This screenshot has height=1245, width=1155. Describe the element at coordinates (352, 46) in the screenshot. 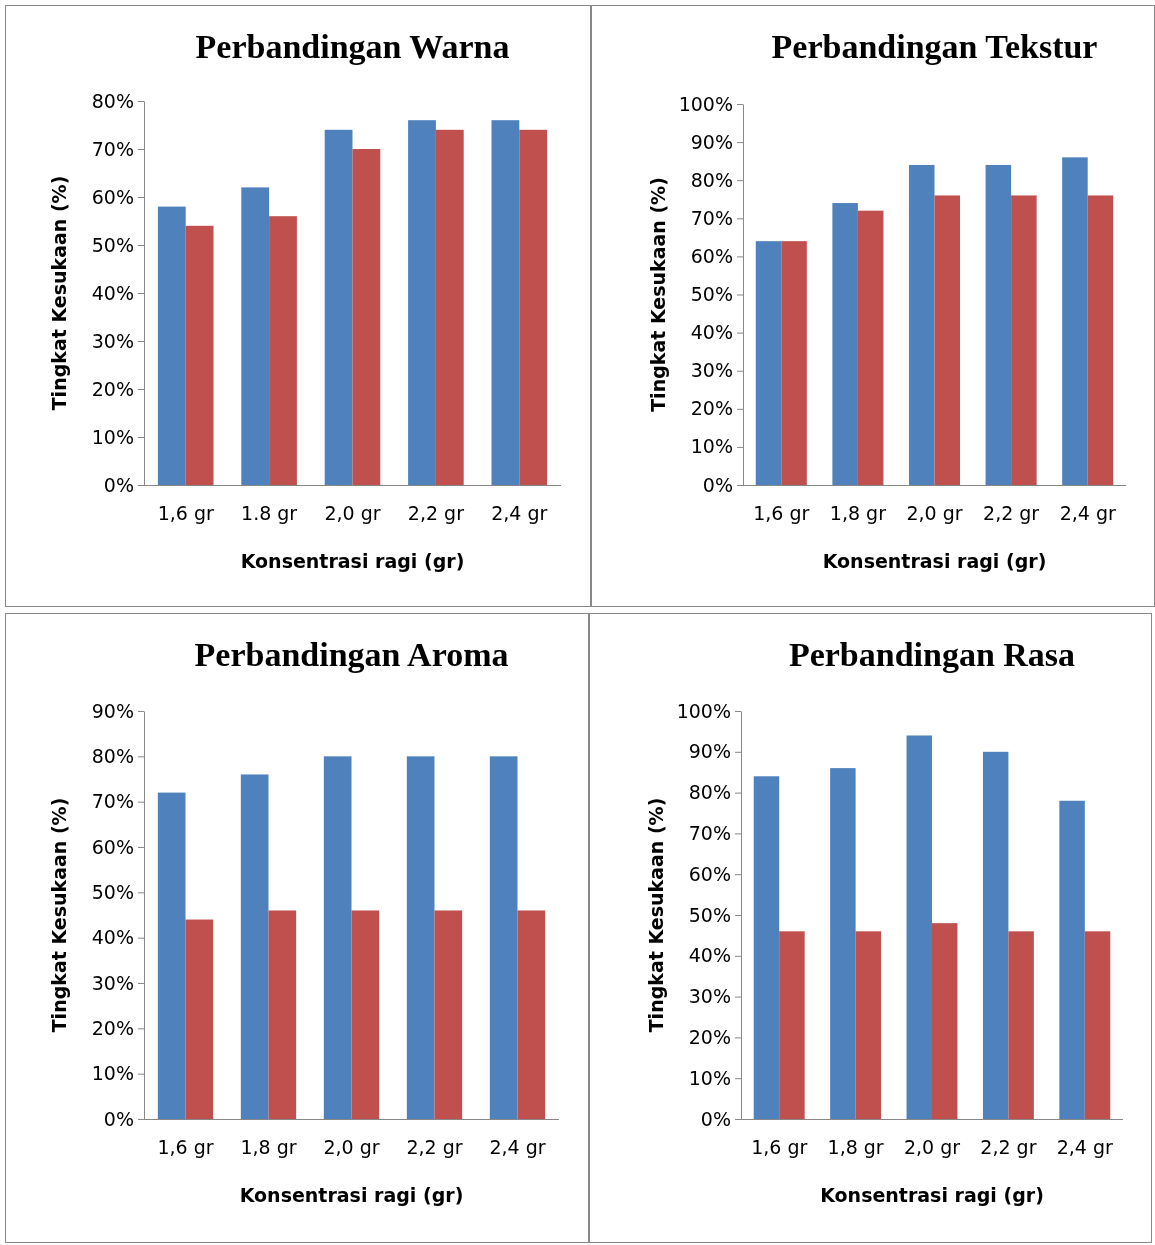

I see `chart-title: Perbandingan Warna` at that location.